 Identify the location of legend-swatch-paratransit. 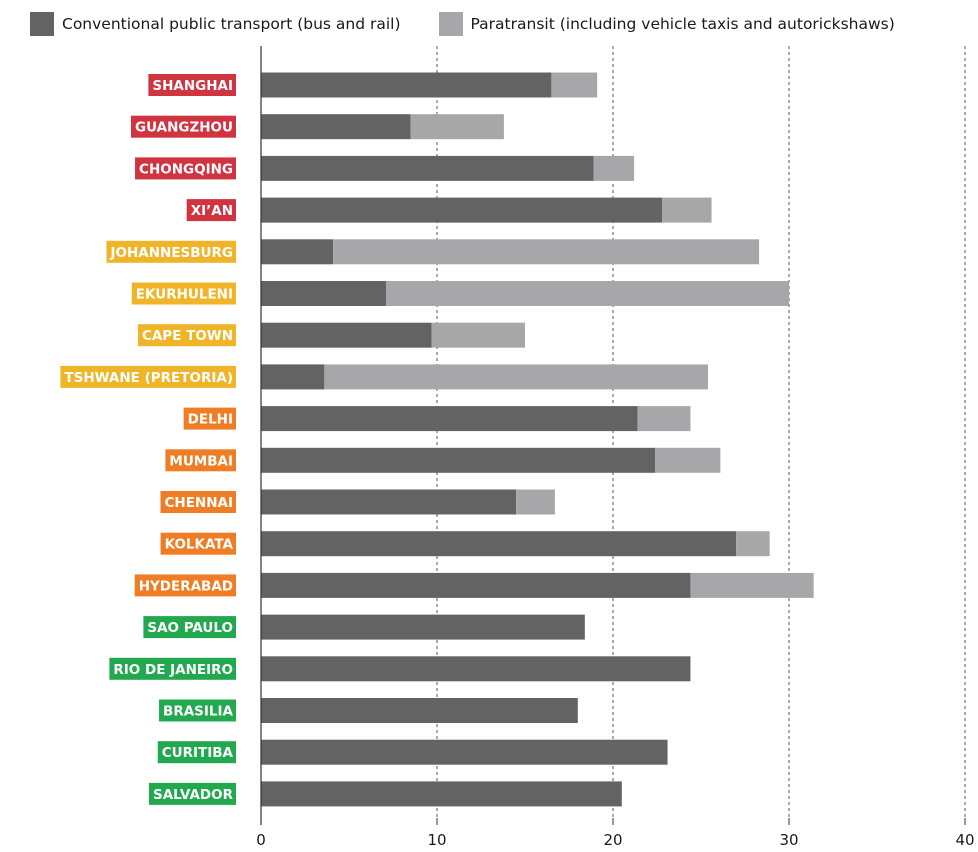
(450, 24).